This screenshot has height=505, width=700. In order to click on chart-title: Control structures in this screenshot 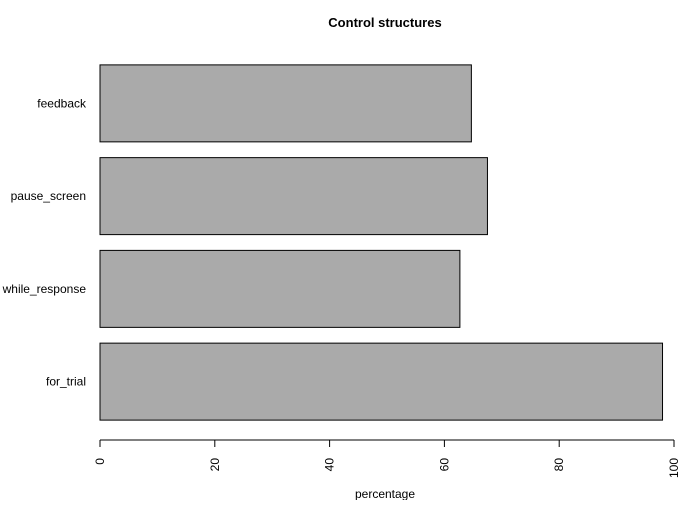, I will do `click(384, 22)`.